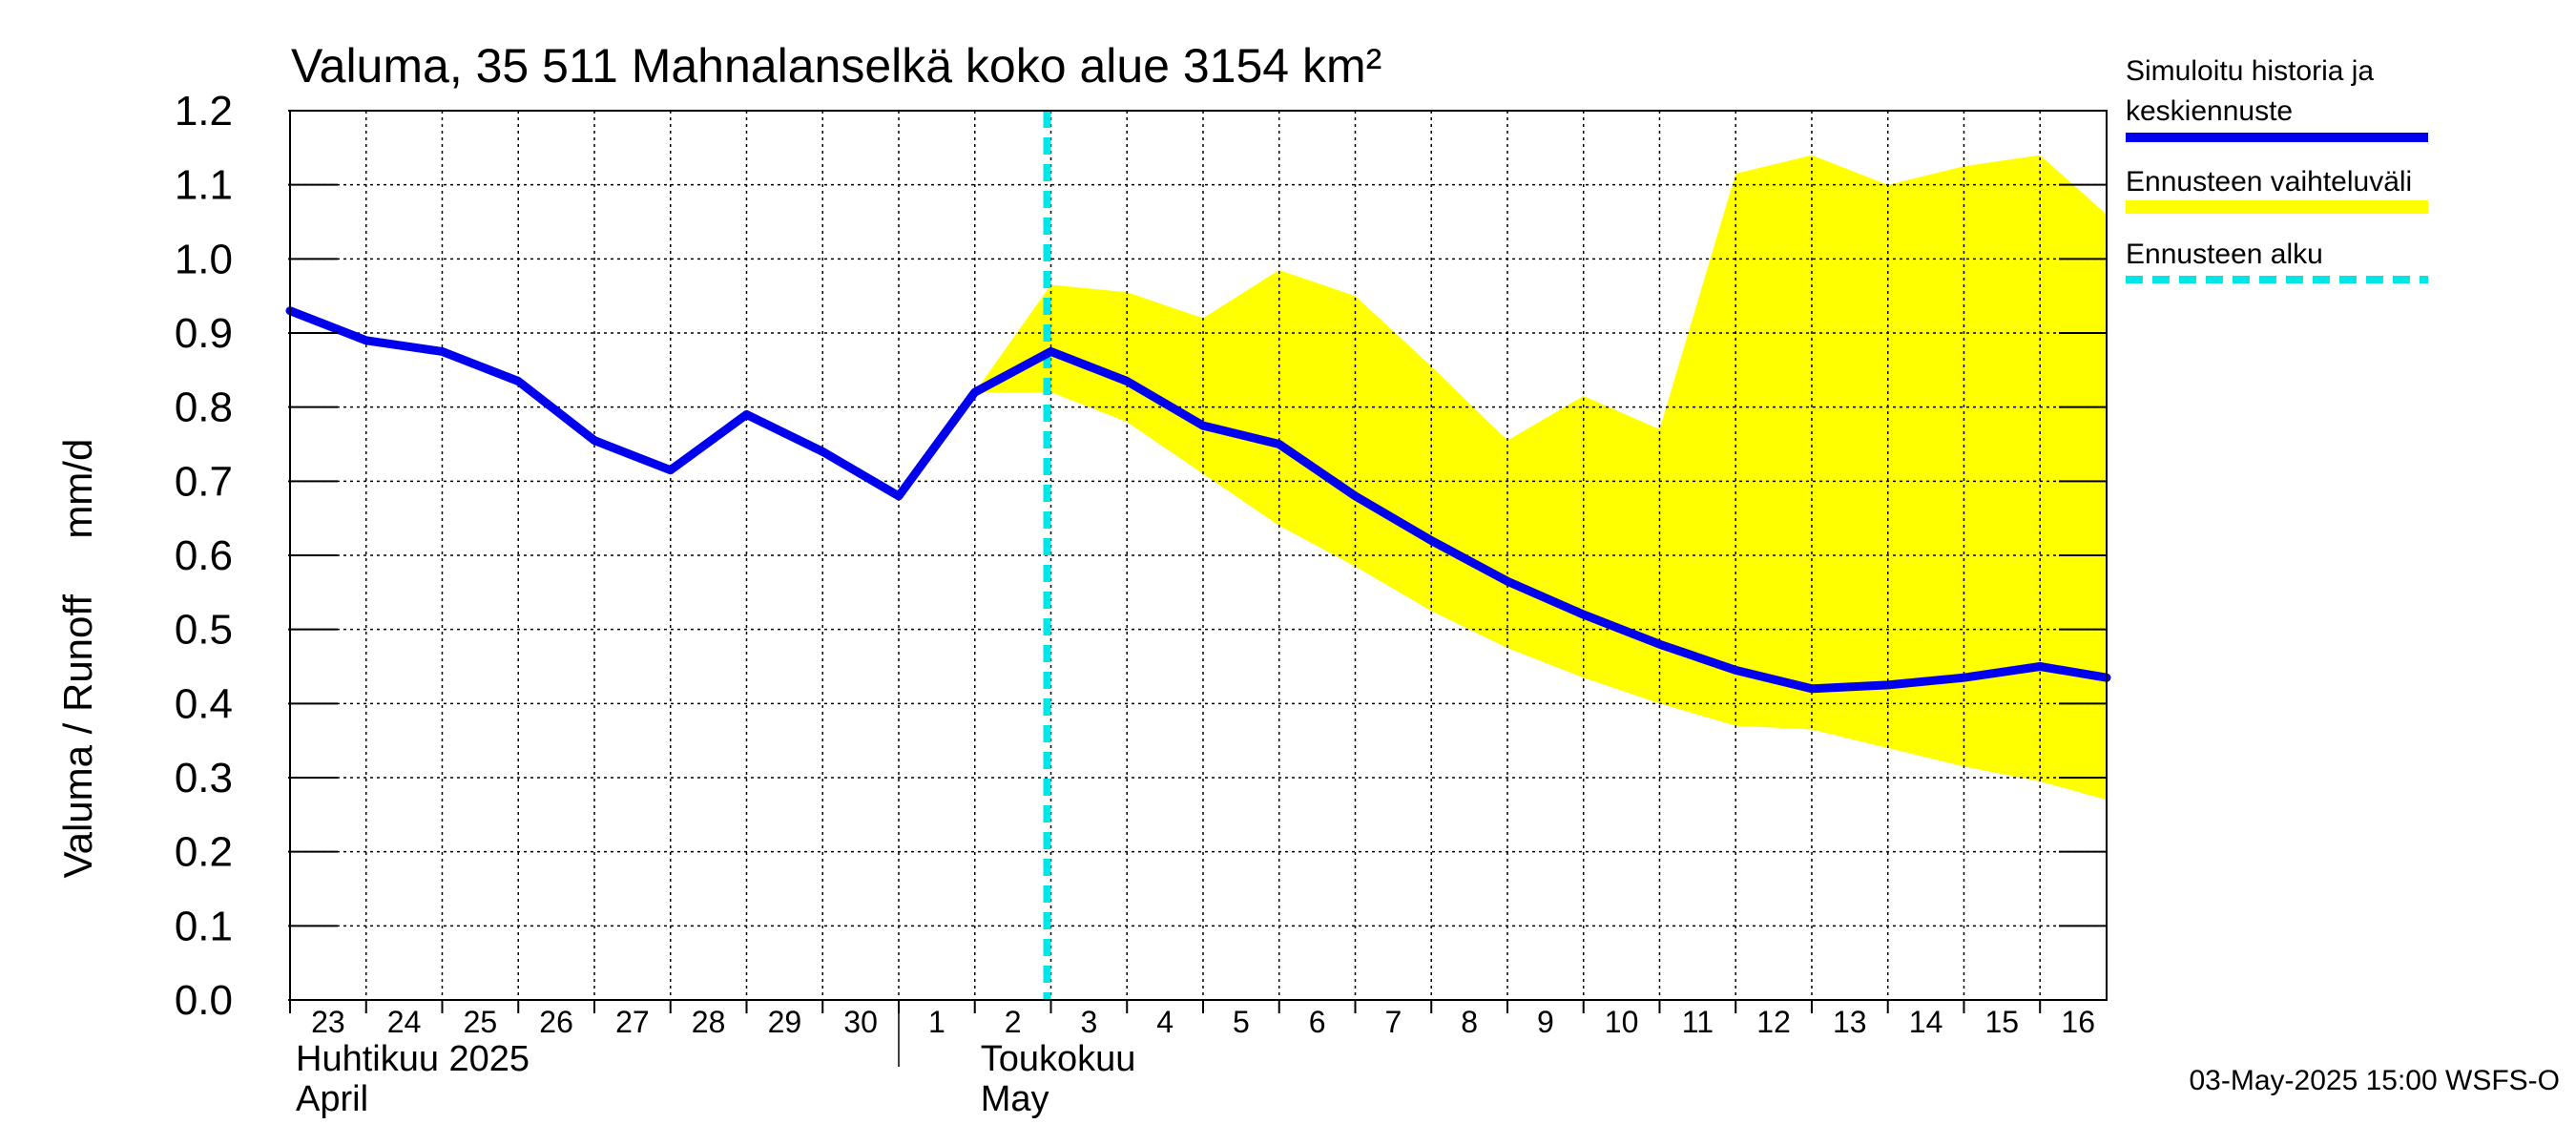 The height and width of the screenshot is (1145, 2576). Describe the element at coordinates (77, 659) in the screenshot. I see `y-axis-label: Valuma / Runoff mm/d` at that location.